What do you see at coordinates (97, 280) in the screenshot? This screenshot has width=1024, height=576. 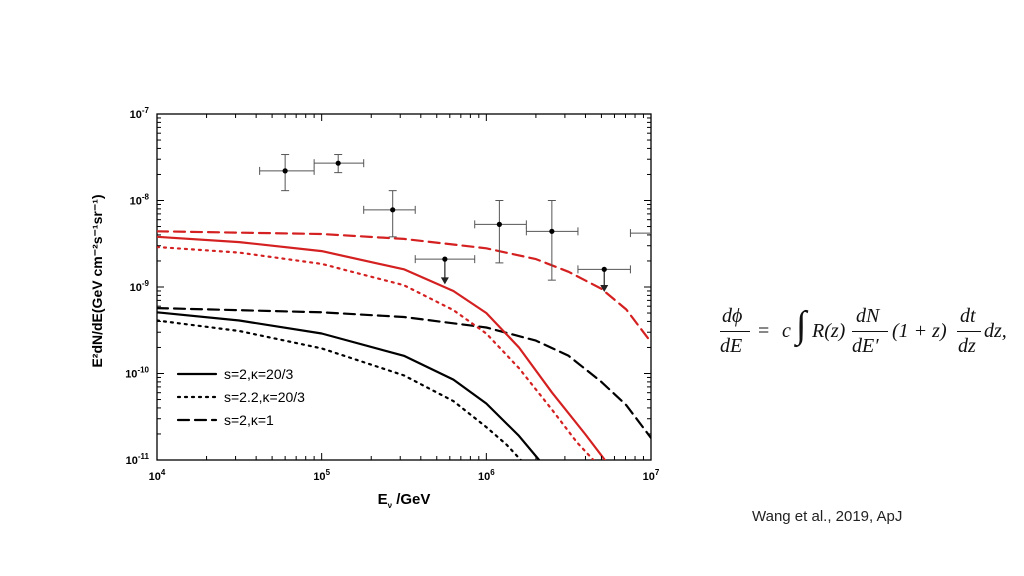 I see `y-axis-label: E²dN/dE(GeV cm⁻²s⁻¹sr⁻¹)` at bounding box center [97, 280].